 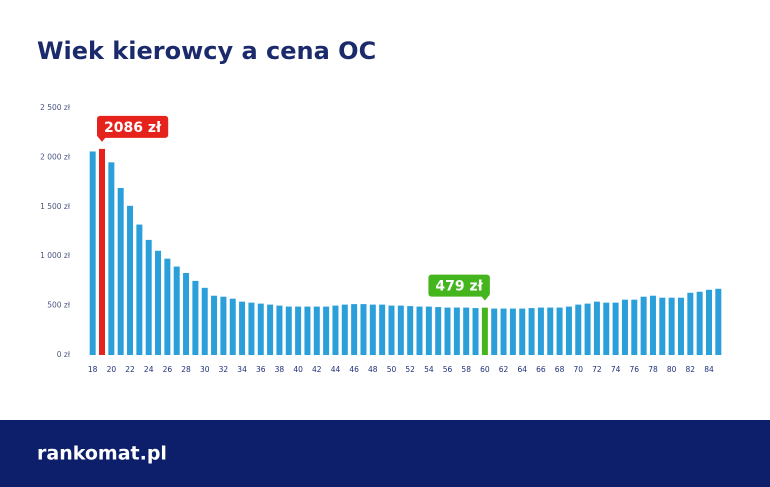 What do you see at coordinates (206, 51) in the screenshot?
I see `chart-title: Wiek kierowcy a cena OC` at bounding box center [206, 51].